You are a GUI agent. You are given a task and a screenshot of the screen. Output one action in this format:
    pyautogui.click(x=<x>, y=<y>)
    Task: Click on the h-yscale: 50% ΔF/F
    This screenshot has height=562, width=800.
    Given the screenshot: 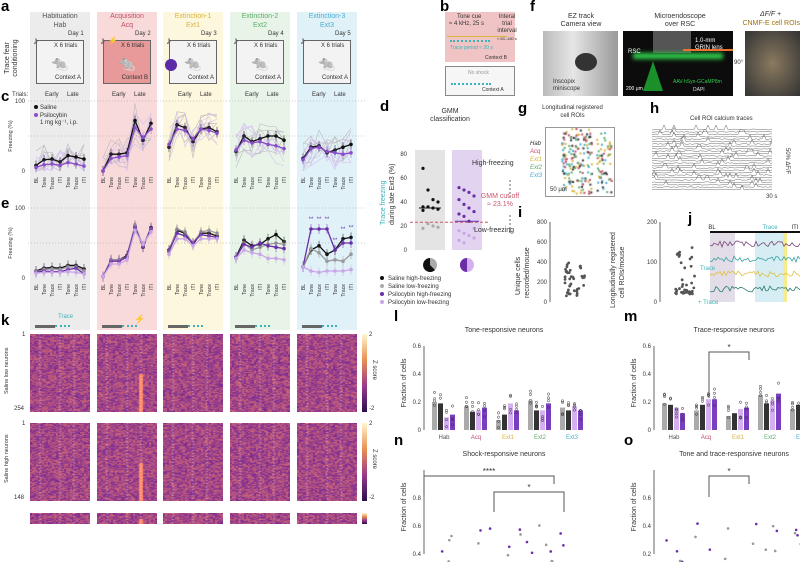 What is the action you would take?
    pyautogui.click(x=787, y=161)
    